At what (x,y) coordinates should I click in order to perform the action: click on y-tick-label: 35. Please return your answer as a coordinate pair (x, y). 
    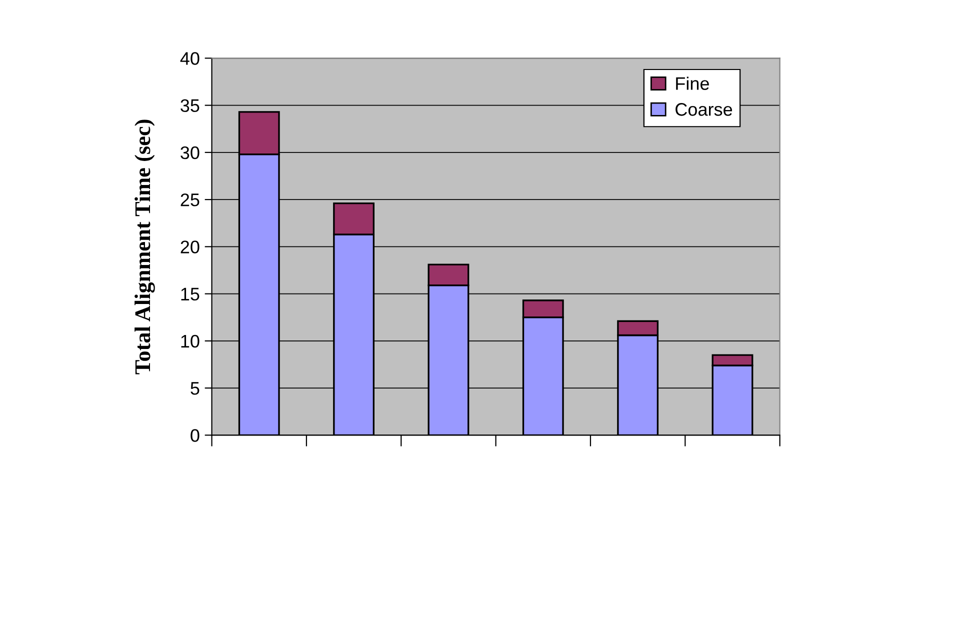
    Looking at the image, I should click on (190, 105).